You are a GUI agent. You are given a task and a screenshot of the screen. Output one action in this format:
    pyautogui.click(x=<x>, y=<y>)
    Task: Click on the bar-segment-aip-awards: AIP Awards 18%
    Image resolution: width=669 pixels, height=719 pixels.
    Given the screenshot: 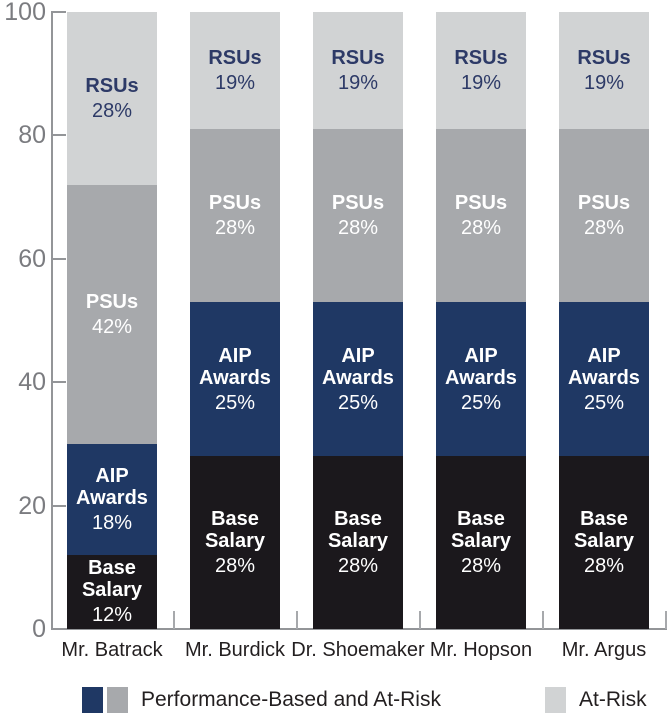 What is the action you would take?
    pyautogui.click(x=112, y=499)
    